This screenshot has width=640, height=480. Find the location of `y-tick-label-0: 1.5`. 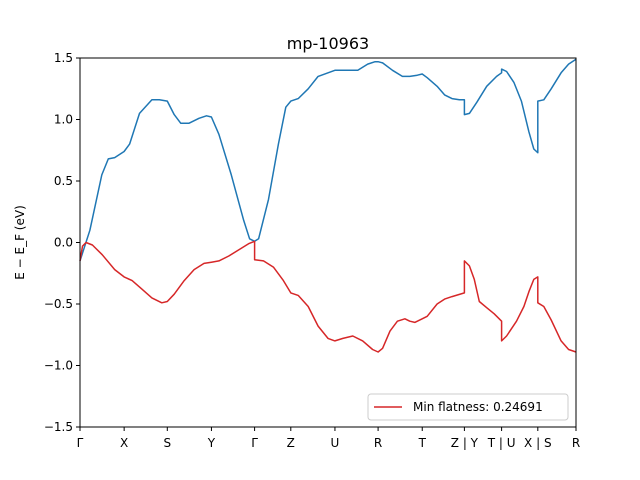

y-tick-label-0: 1.5 is located at coordinates (63, 58).